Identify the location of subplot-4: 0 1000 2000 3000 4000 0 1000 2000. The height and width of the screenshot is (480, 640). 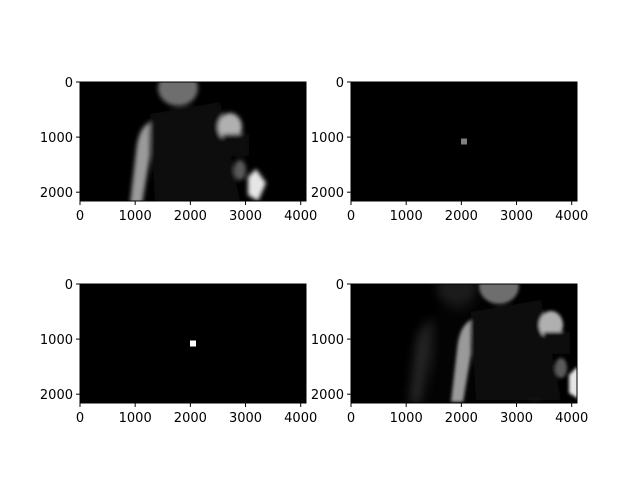
(449, 352).